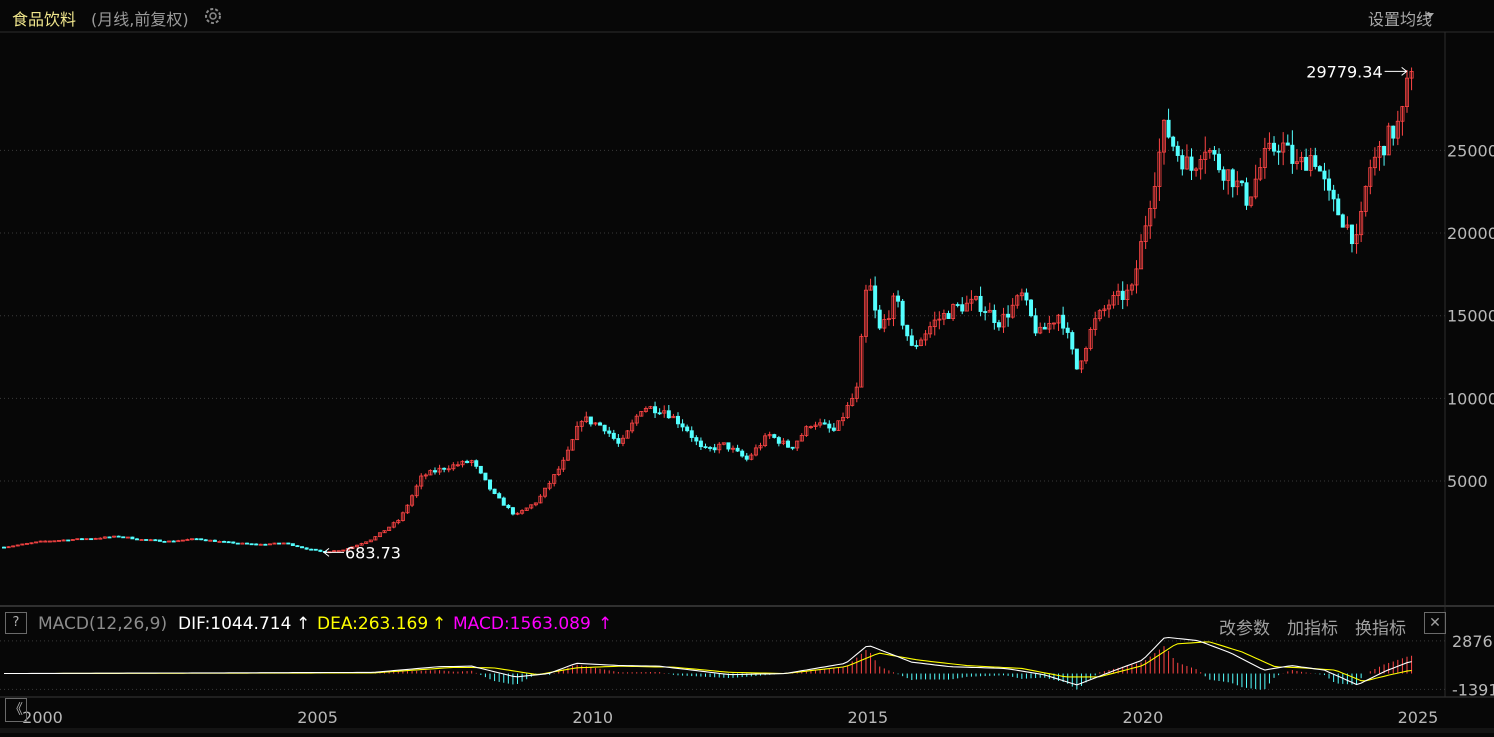 This screenshot has height=737, width=1494. Describe the element at coordinates (44, 19) in the screenshot. I see `index-title: 食品饮料` at that location.